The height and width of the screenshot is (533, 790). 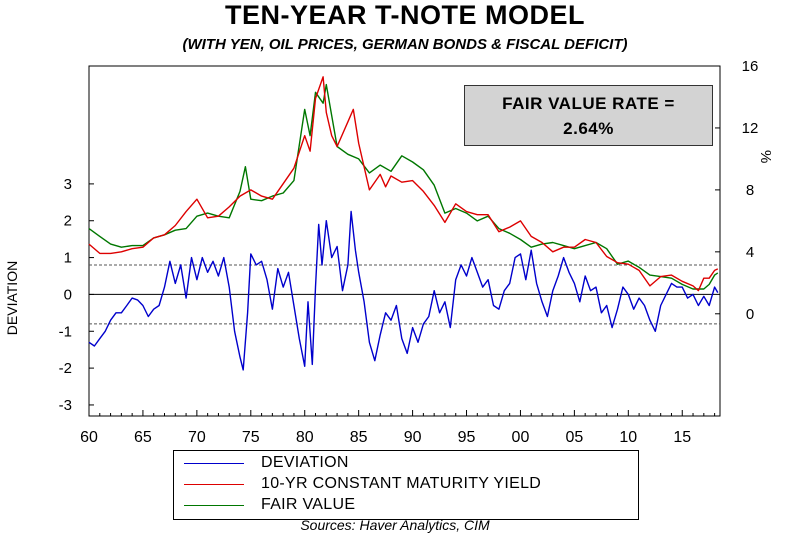 What do you see at coordinates (405, 15) in the screenshot?
I see `chart-title: TEN-YEAR T-NOTE MODEL` at bounding box center [405, 15].